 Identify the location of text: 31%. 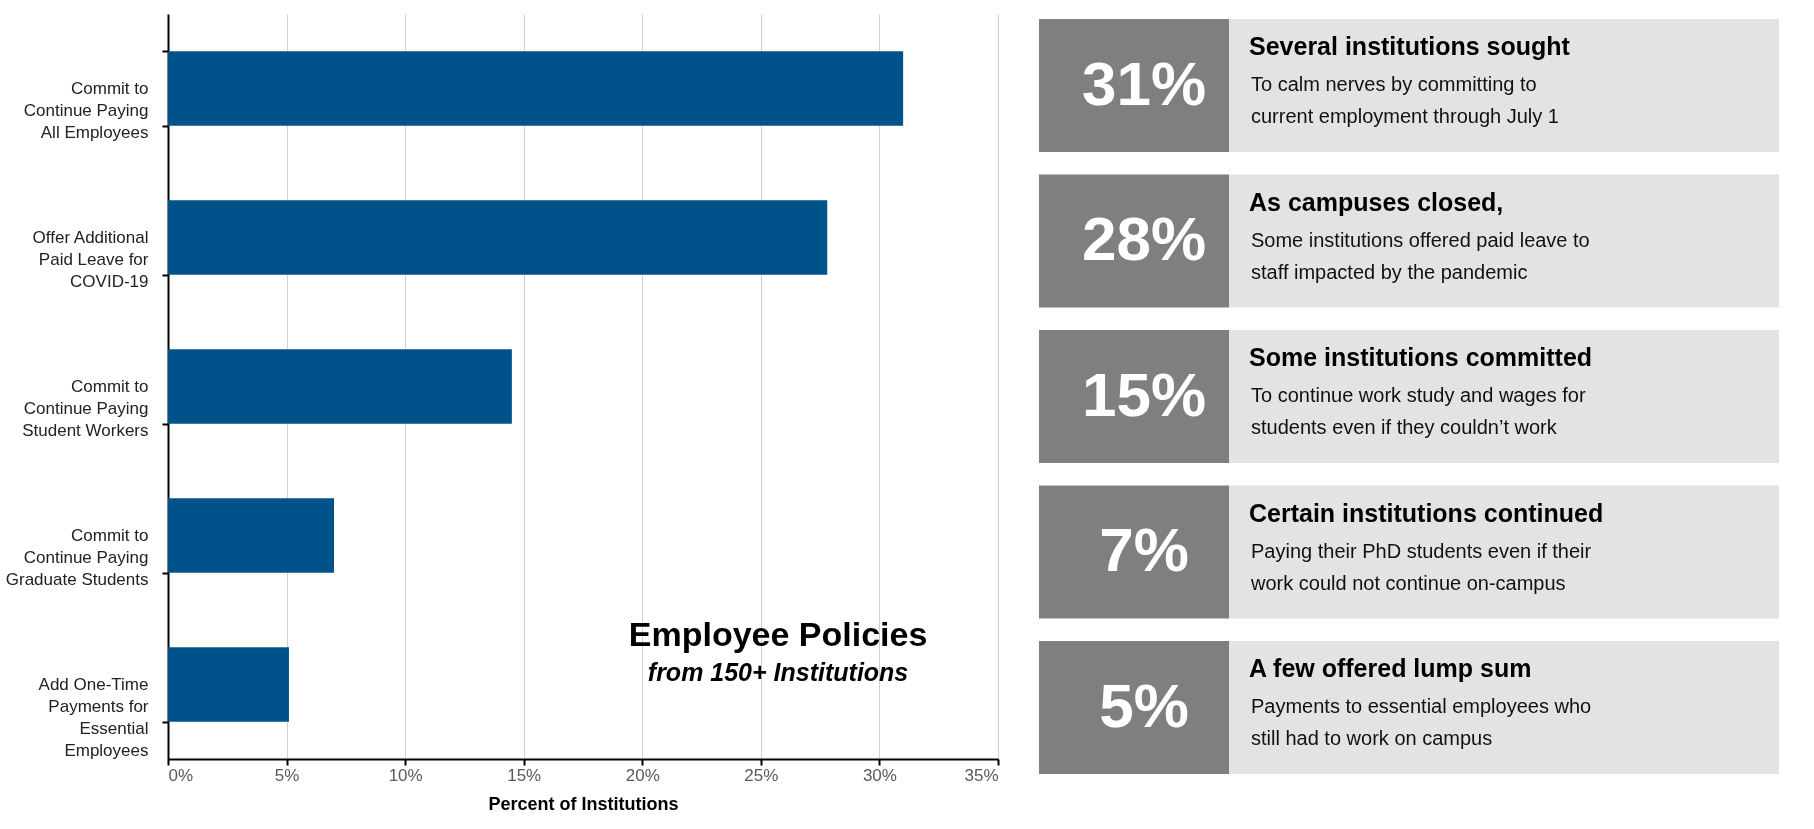
(1144, 83).